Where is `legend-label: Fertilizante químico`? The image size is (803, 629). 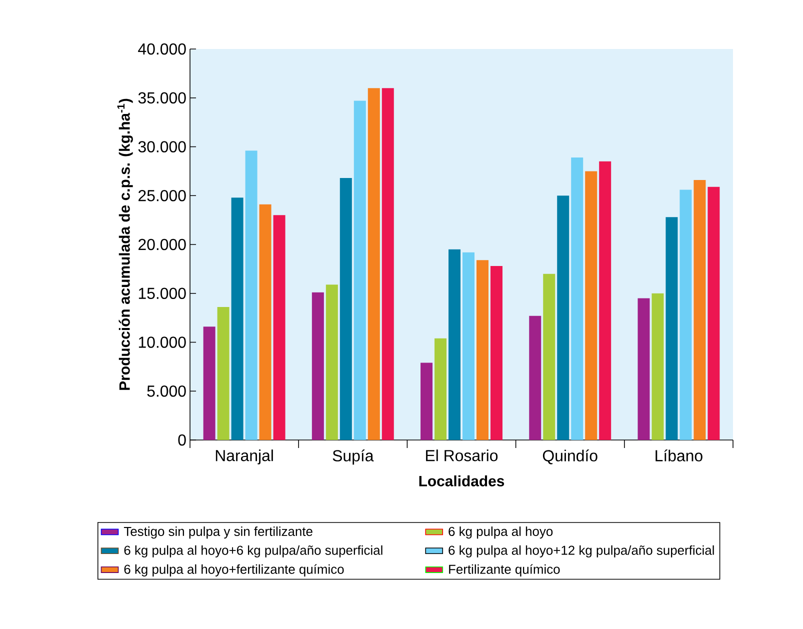 legend-label: Fertilizante químico is located at coordinates (504, 570).